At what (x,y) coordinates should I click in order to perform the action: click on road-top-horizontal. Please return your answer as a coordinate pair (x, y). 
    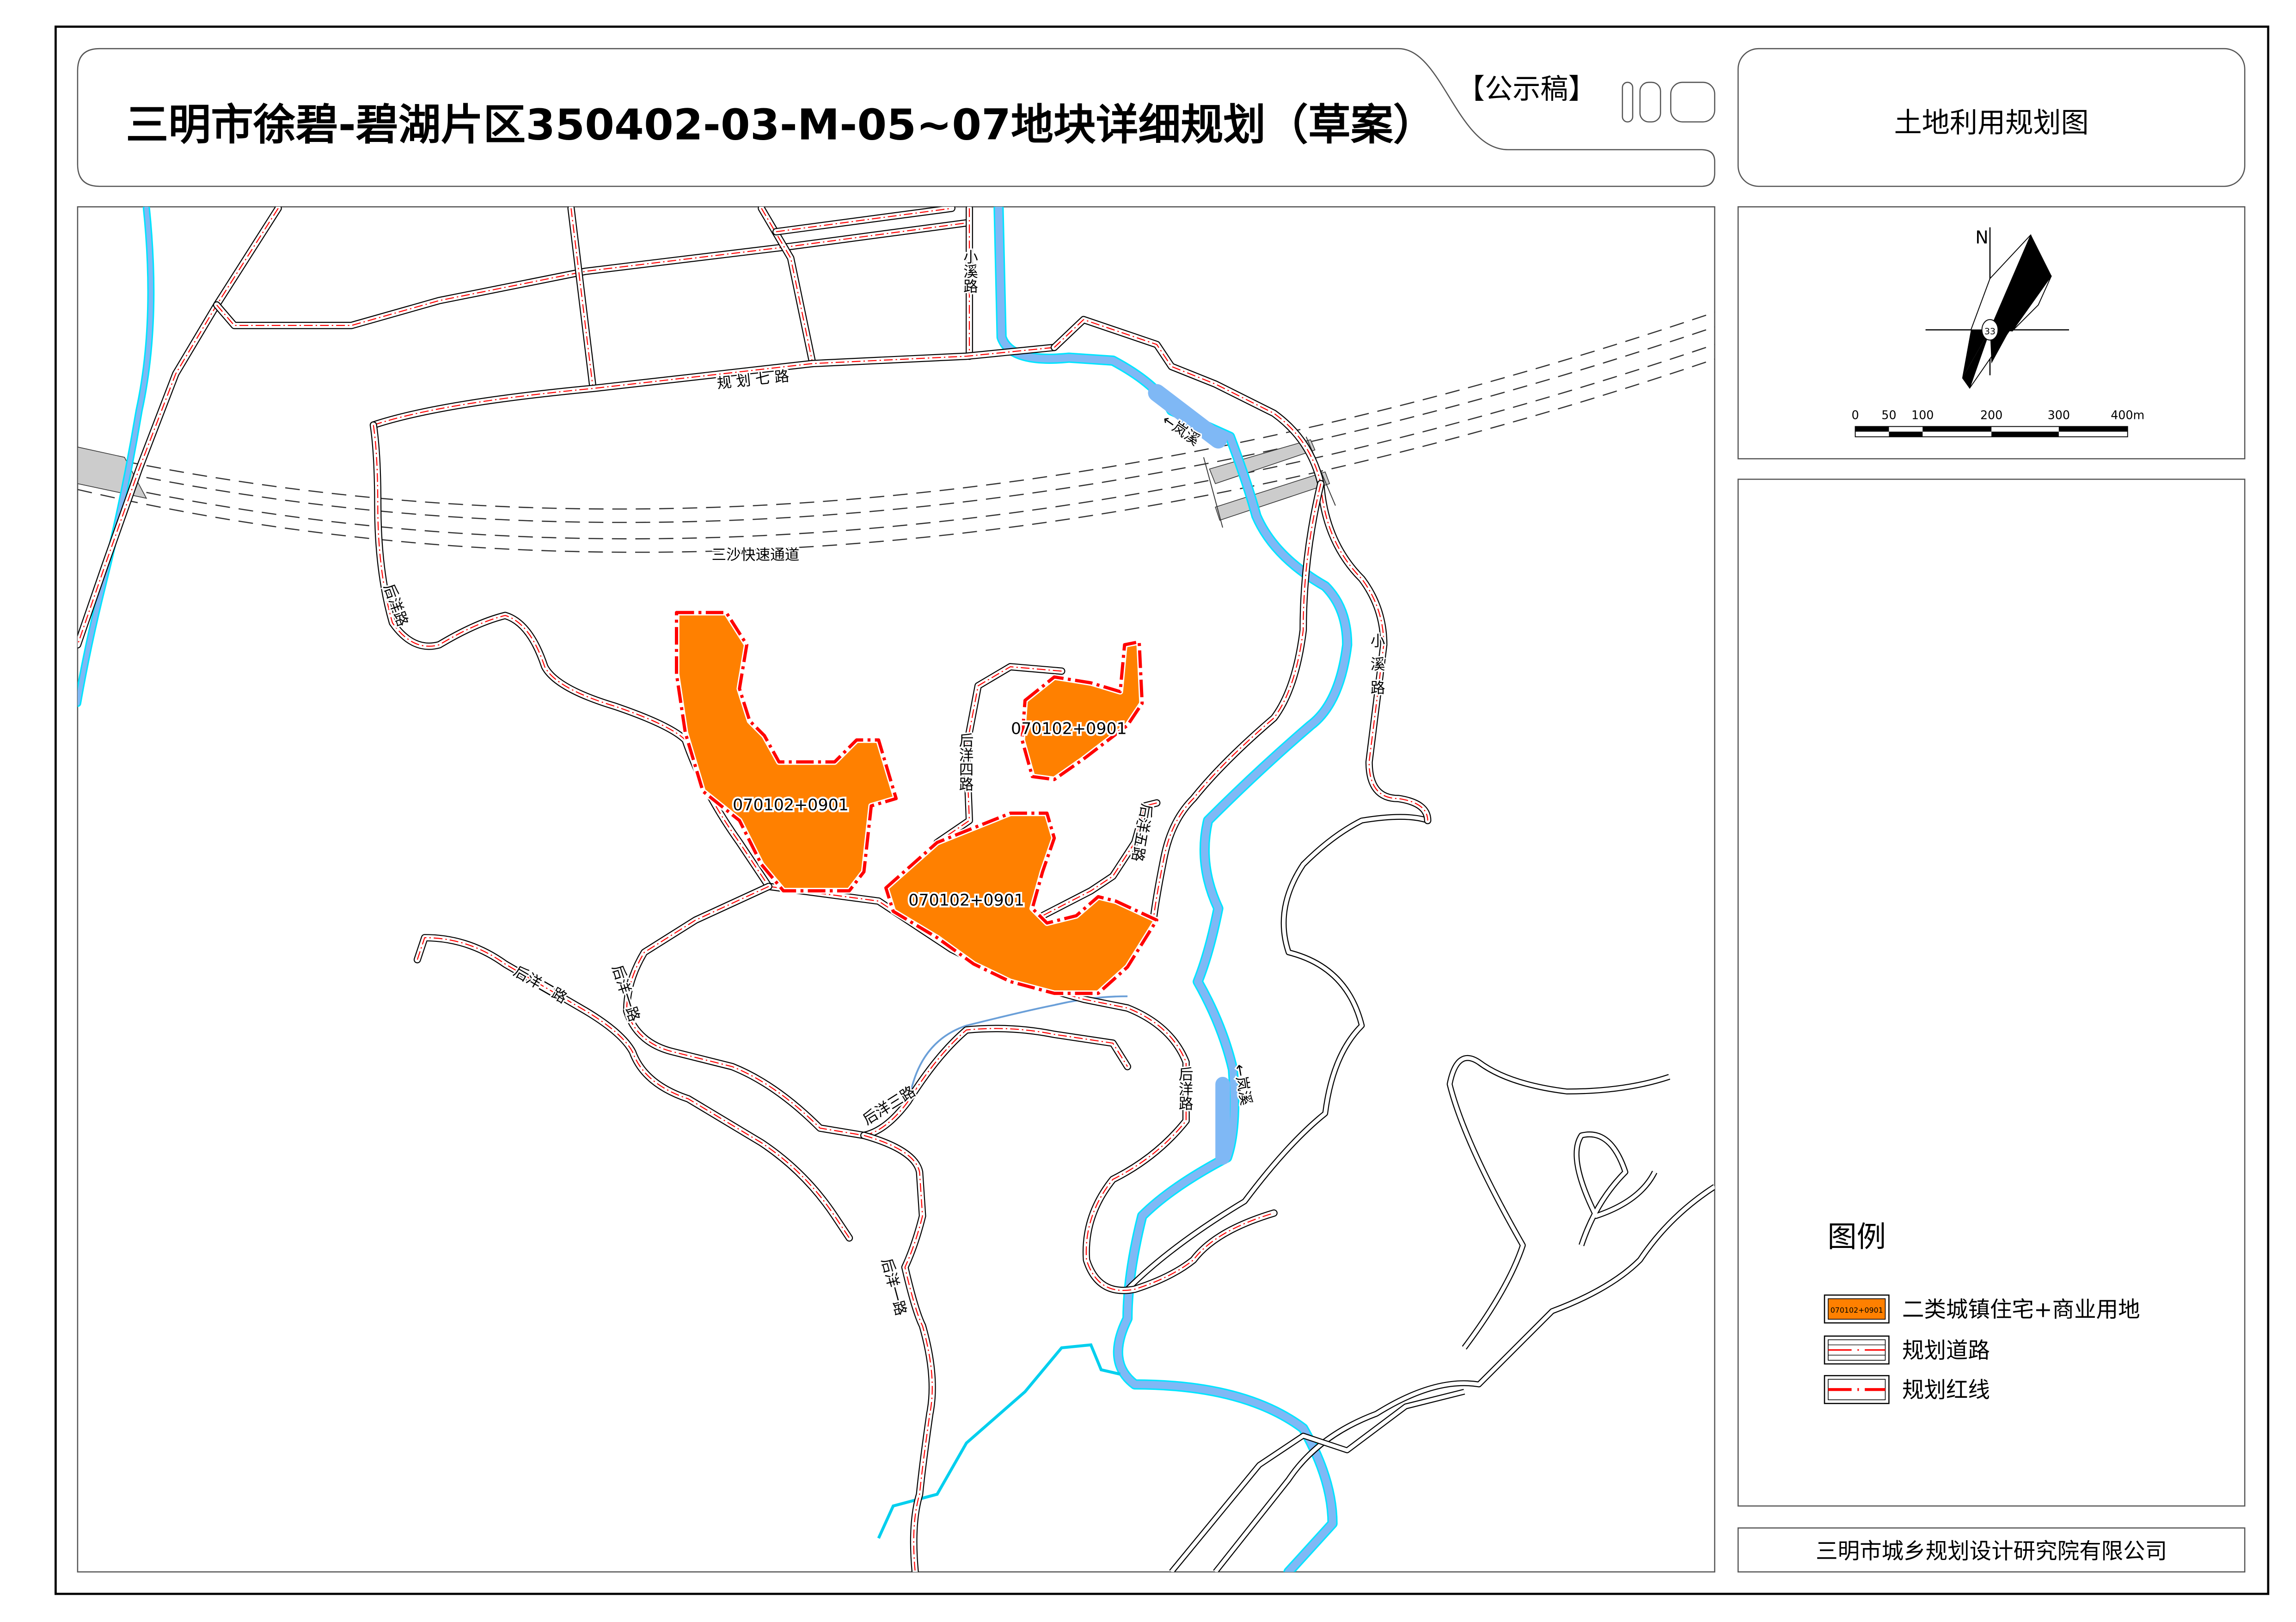
    Looking at the image, I should click on (591, 274).